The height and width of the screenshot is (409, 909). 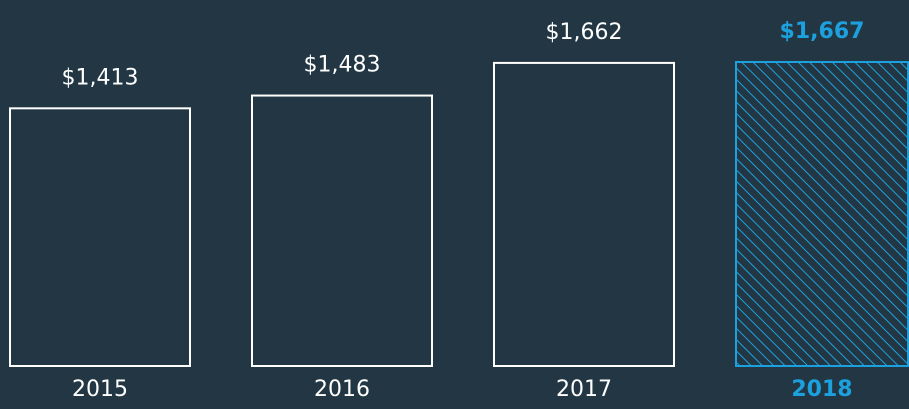 What do you see at coordinates (342, 389) in the screenshot?
I see `x-tick-label: 2016` at bounding box center [342, 389].